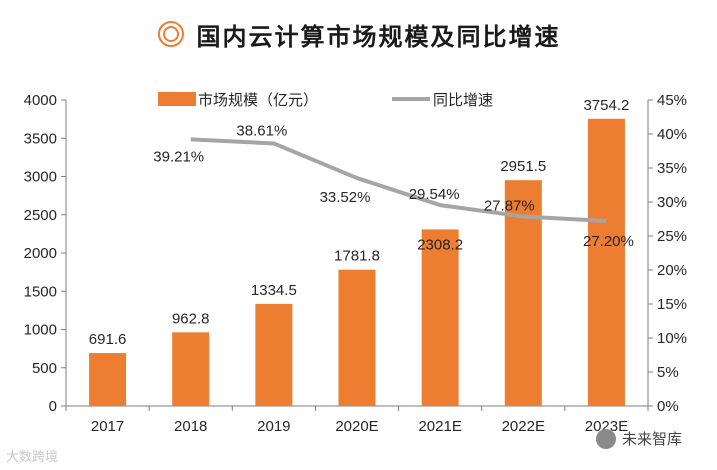  I want to click on x-tick-label: 2022E, so click(523, 426).